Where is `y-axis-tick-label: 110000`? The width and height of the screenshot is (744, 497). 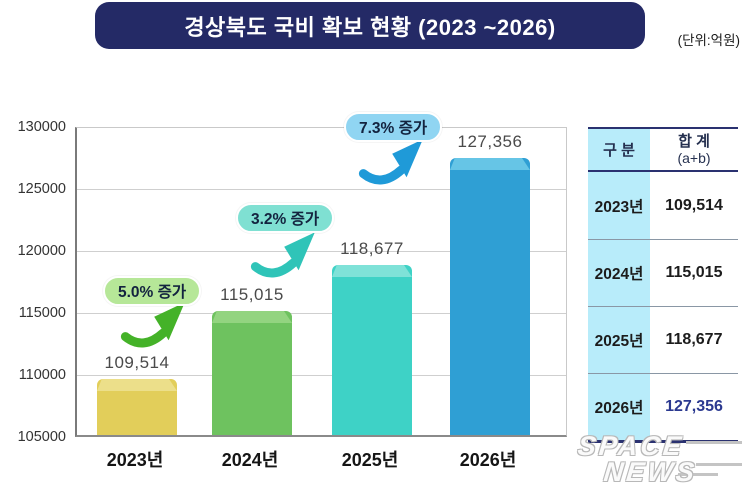
y-axis-tick-label: 110000 is located at coordinates (42, 375).